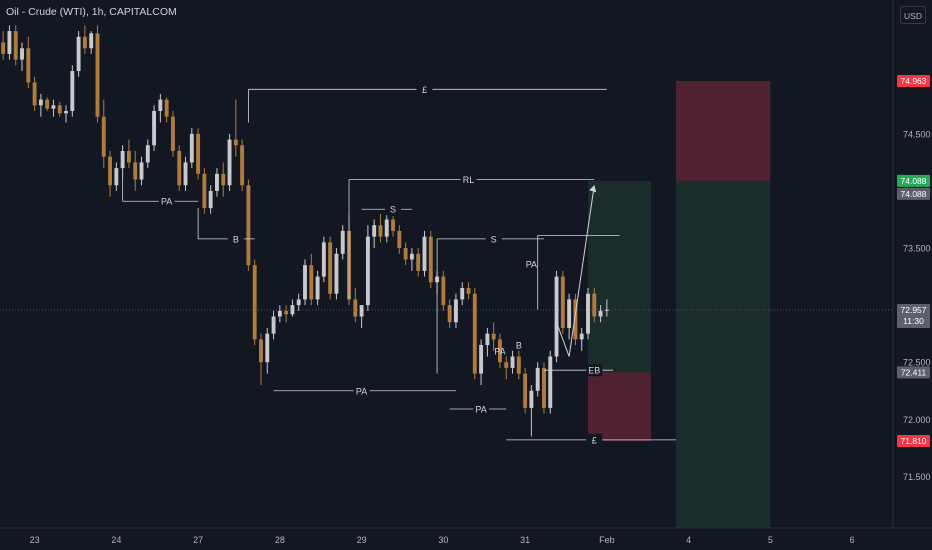 Image resolution: width=932 pixels, height=550 pixels. What do you see at coordinates (770, 540) in the screenshot?
I see `x-tick-label: 5` at bounding box center [770, 540].